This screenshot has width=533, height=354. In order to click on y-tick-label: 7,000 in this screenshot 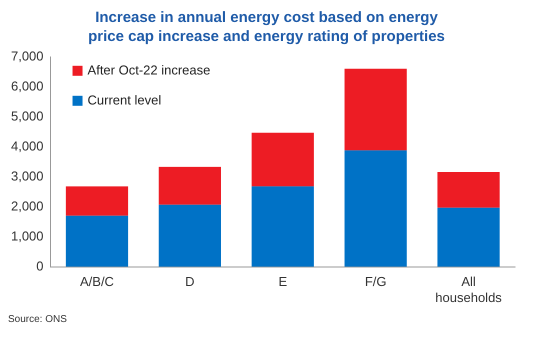, I will do `click(27, 56)`.